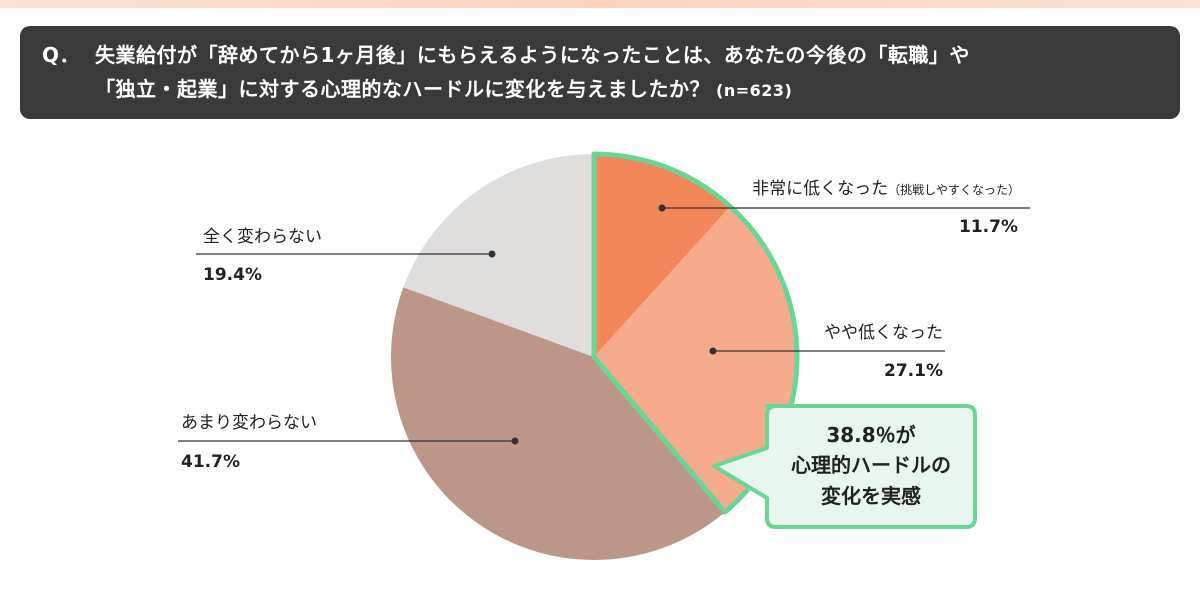 The image size is (1200, 608). I want to click on label-not-much: あまり変わらない, so click(249, 423).